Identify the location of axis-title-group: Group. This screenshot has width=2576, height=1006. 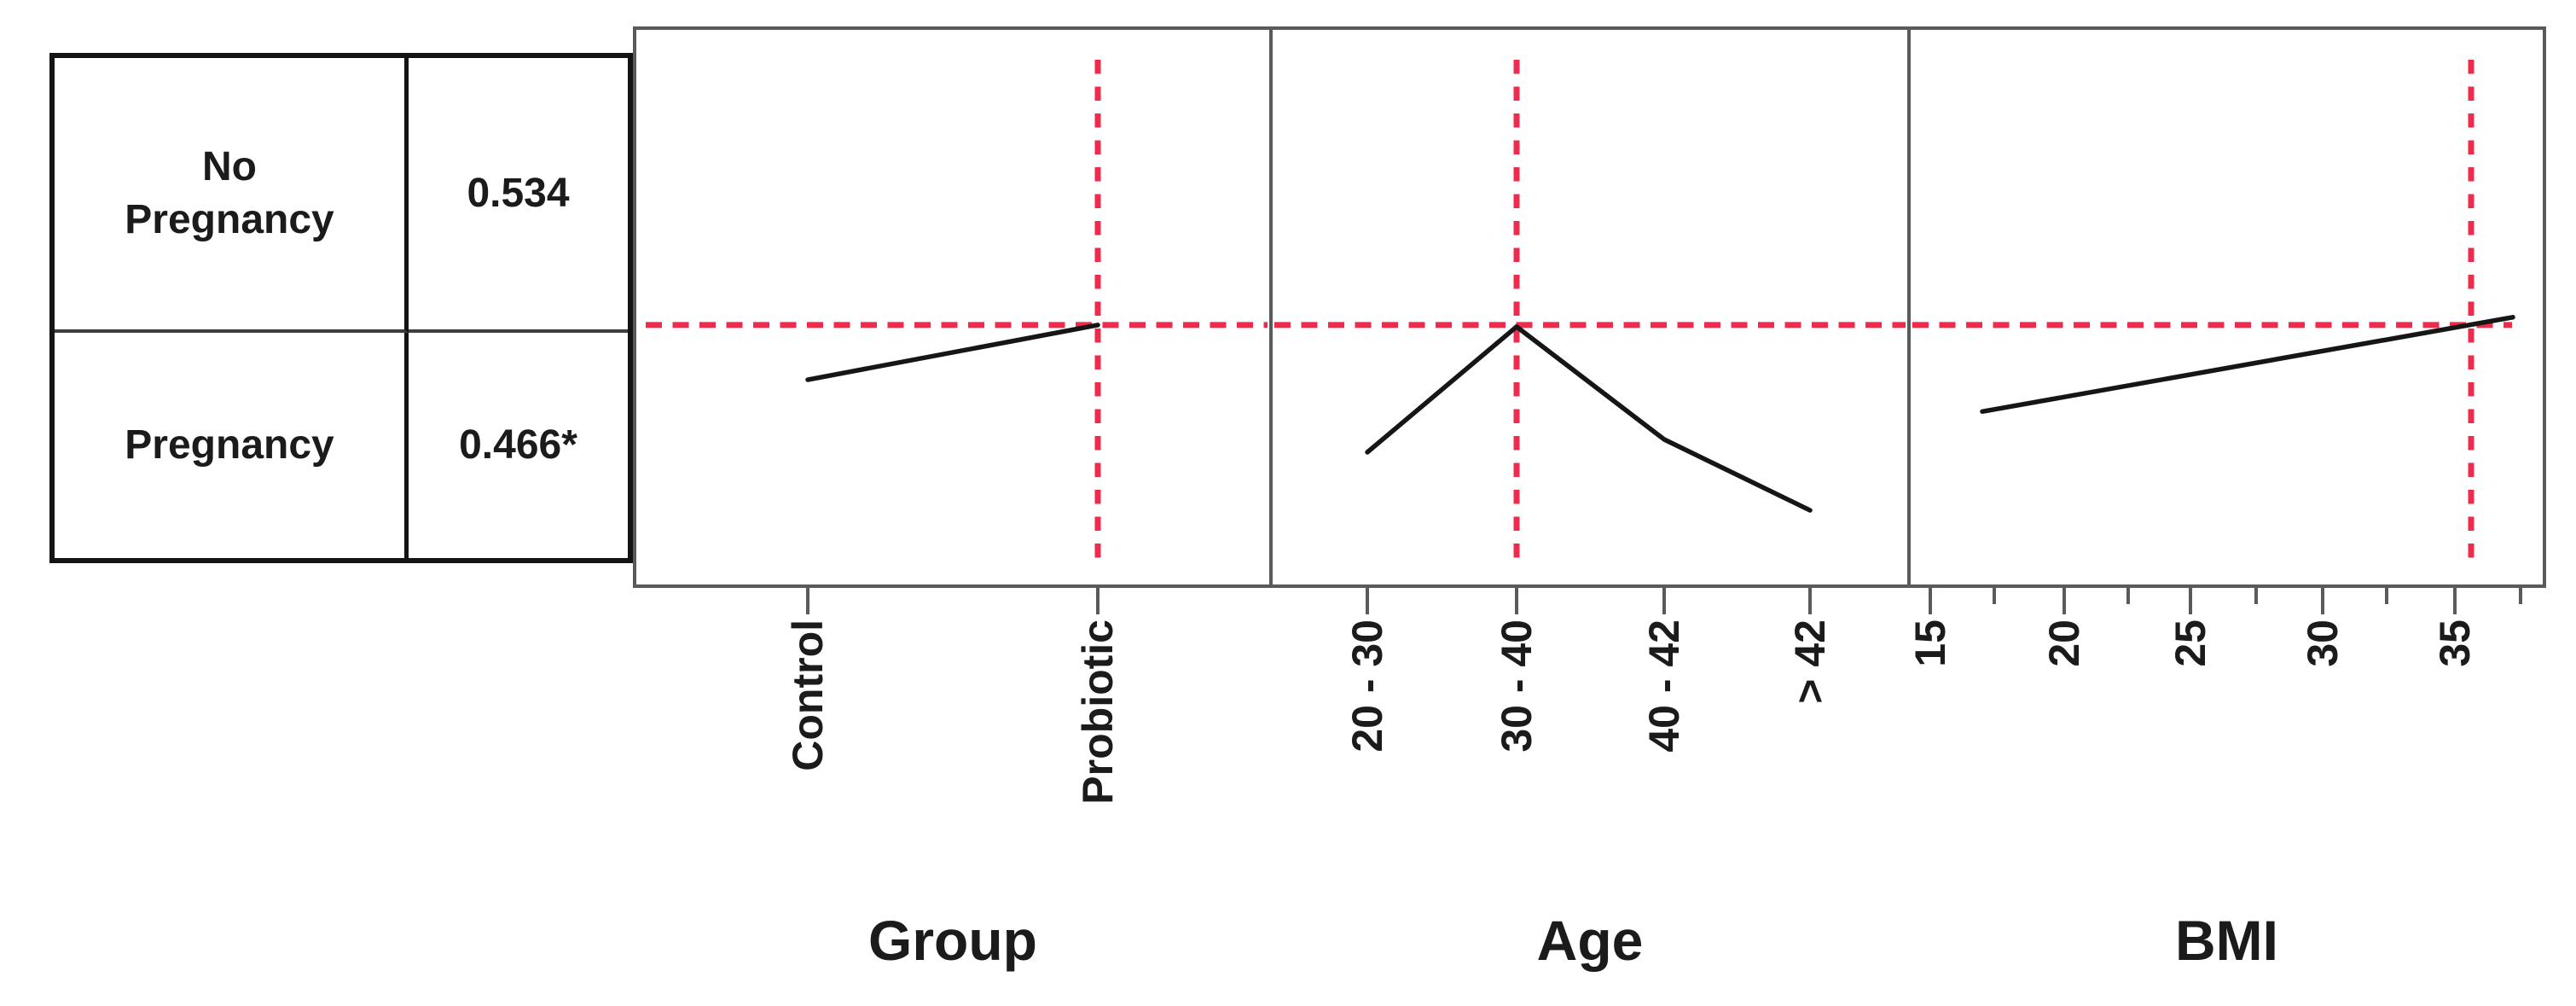
(952, 940).